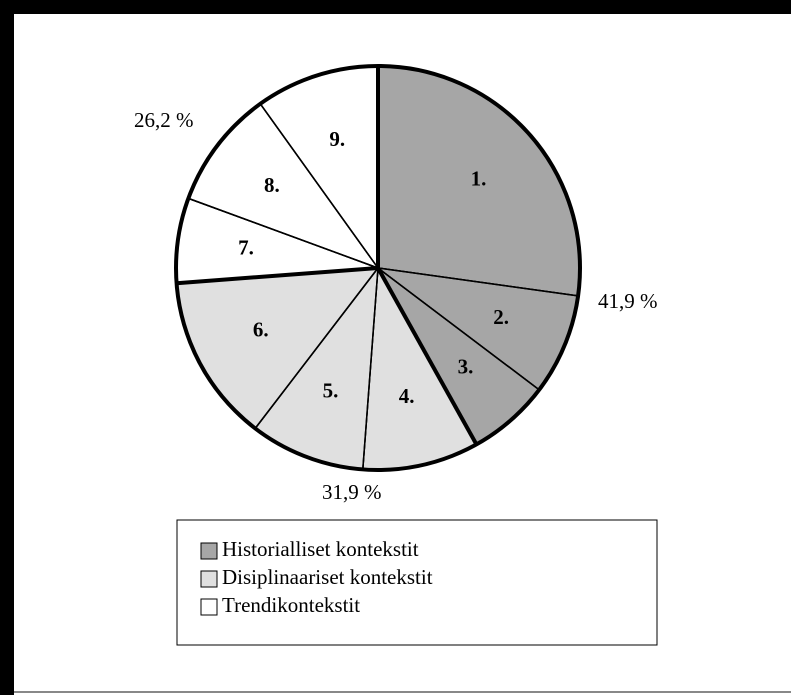  I want to click on group-percent: 31,9 %, so click(352, 492).